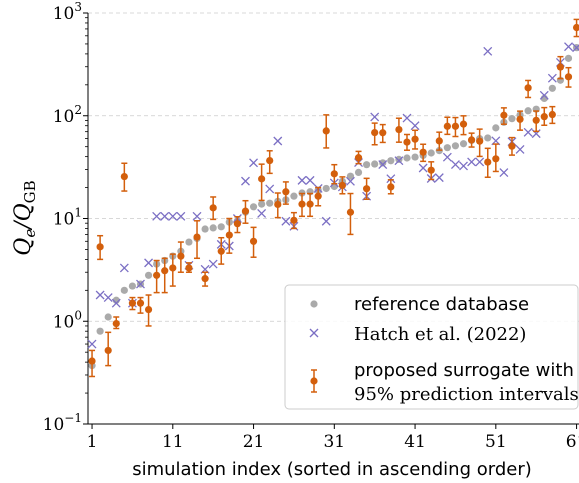  What do you see at coordinates (30, 233) in the screenshot?
I see `y-label-sub-e: e` at bounding box center [30, 233].